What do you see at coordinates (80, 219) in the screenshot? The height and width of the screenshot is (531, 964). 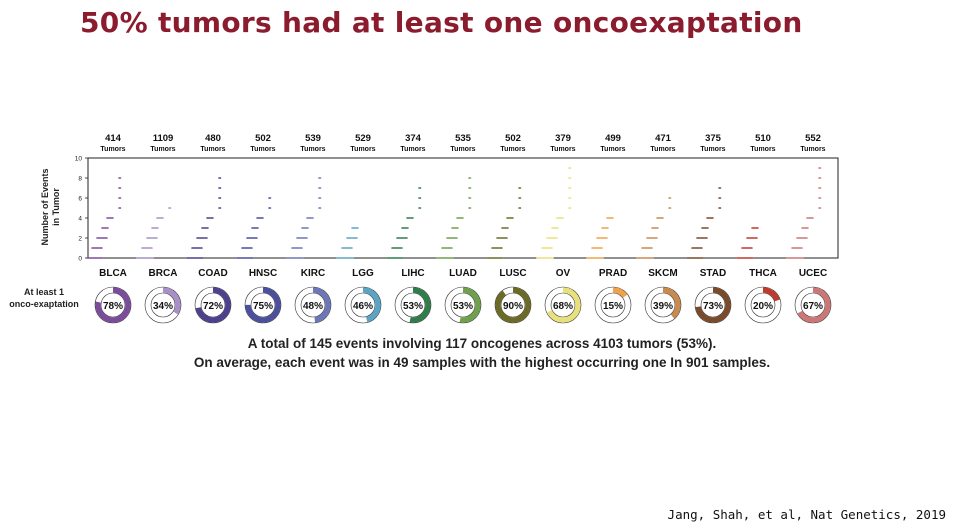 I see `y-tick-label: 4` at bounding box center [80, 219].